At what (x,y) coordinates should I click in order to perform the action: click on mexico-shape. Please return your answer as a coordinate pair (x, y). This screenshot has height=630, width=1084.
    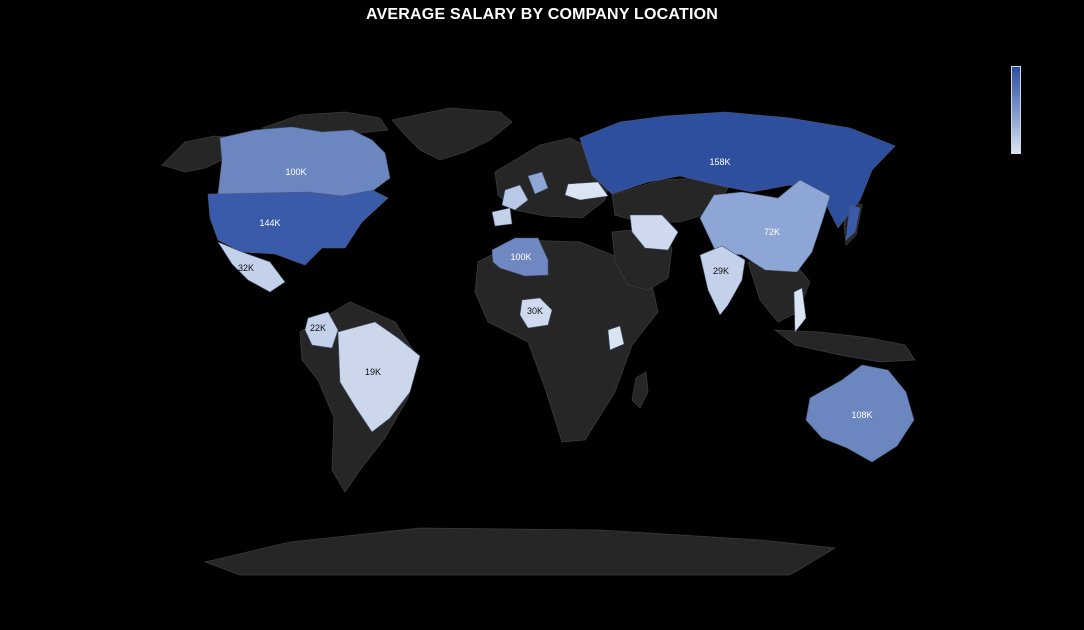
    Looking at the image, I should click on (251, 267).